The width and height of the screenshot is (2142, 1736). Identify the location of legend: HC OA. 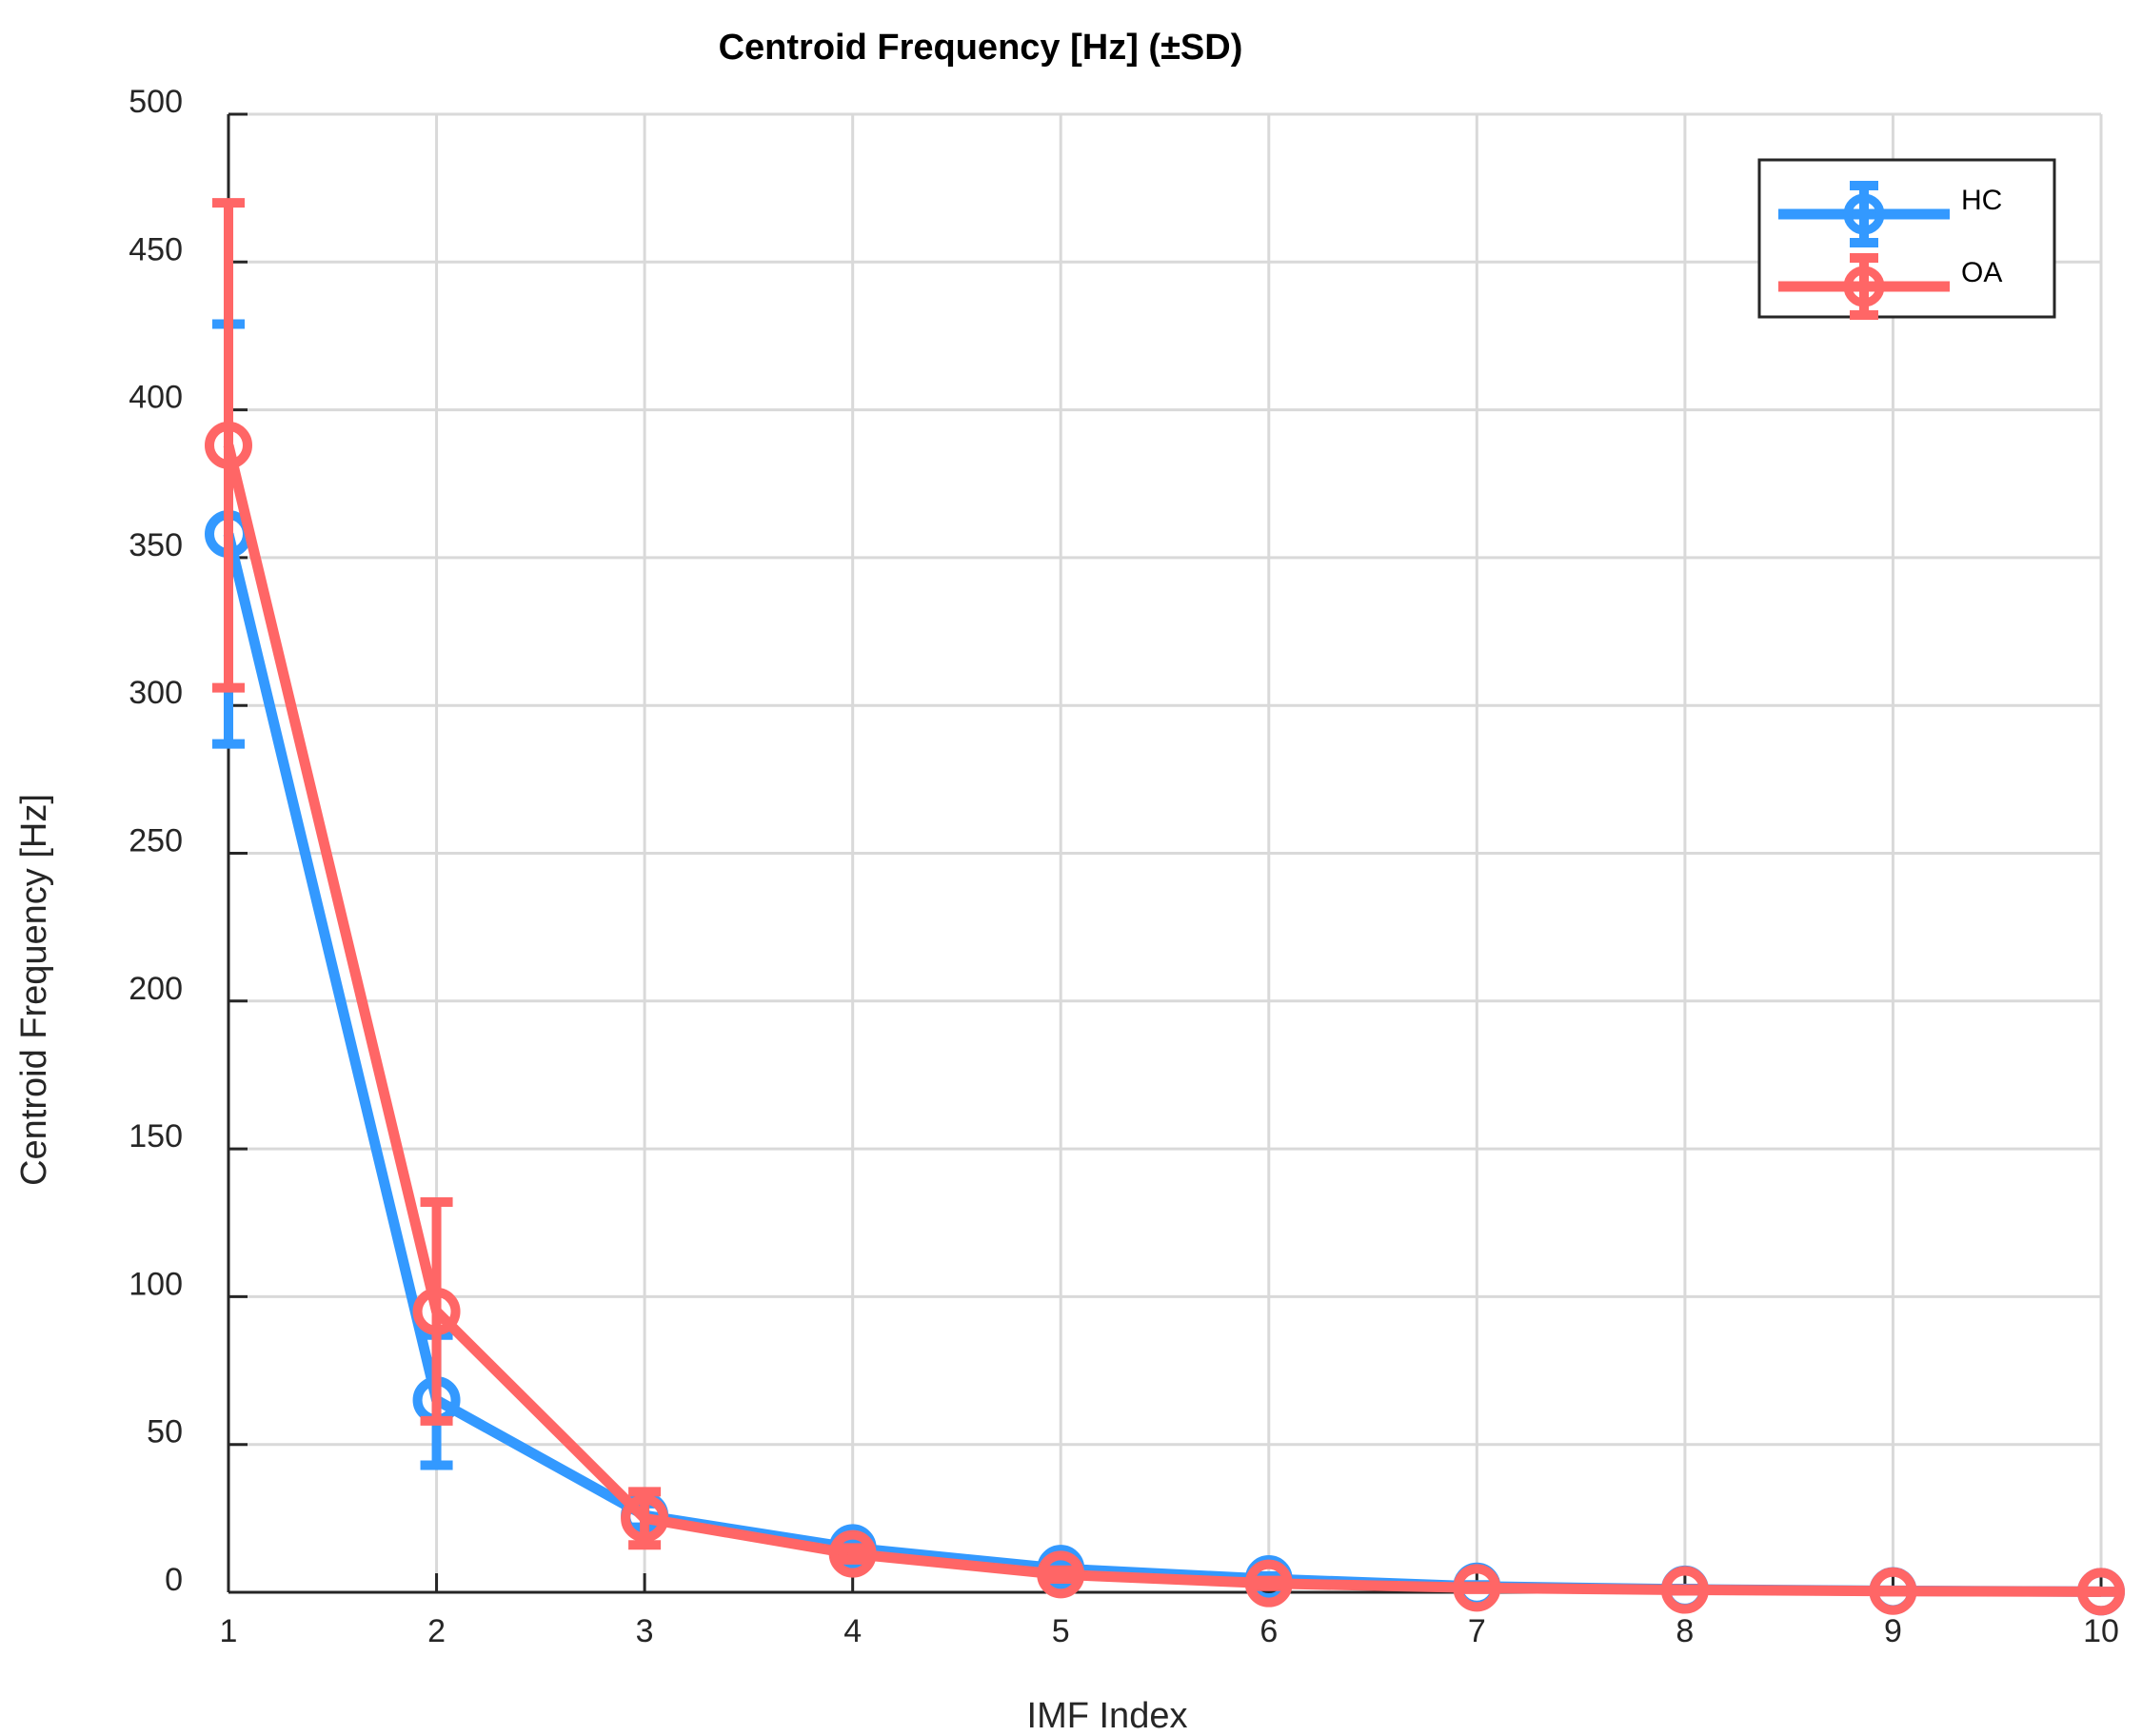
(1906, 239).